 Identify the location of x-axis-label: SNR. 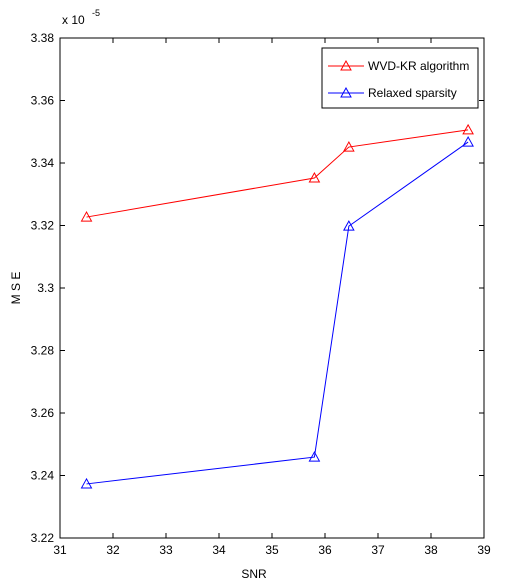
(254, 574).